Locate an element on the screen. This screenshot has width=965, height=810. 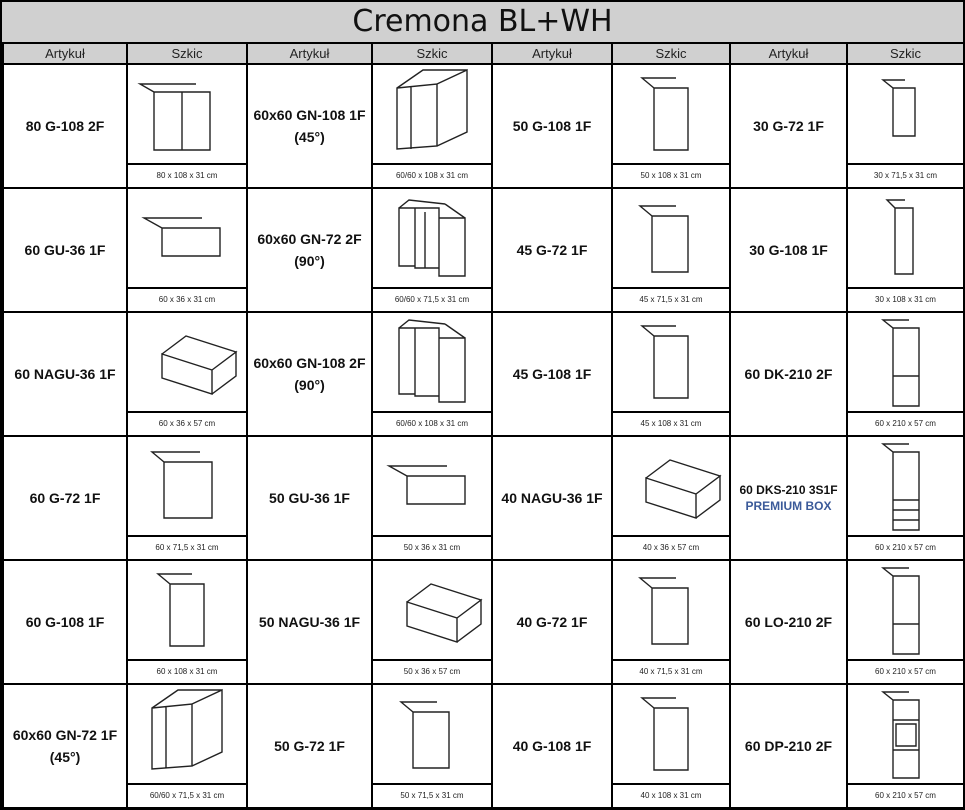
article-code: 60 LO-210 2F is located at coordinates (788, 622).